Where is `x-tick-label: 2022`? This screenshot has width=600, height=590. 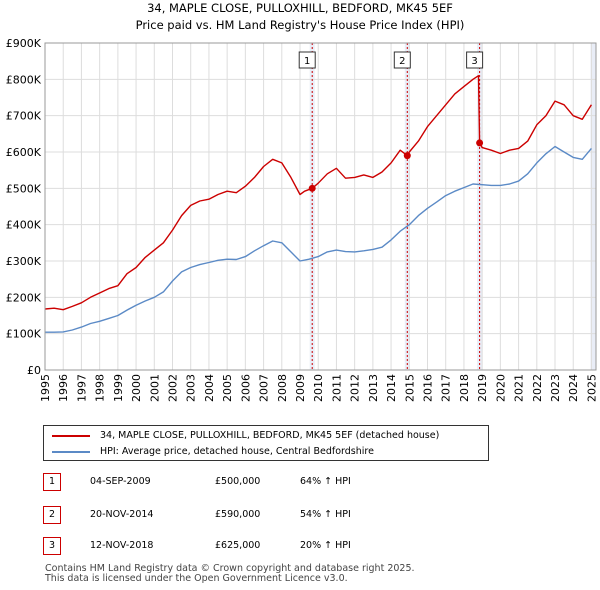
x-tick-label: 2022 is located at coordinates (537, 388).